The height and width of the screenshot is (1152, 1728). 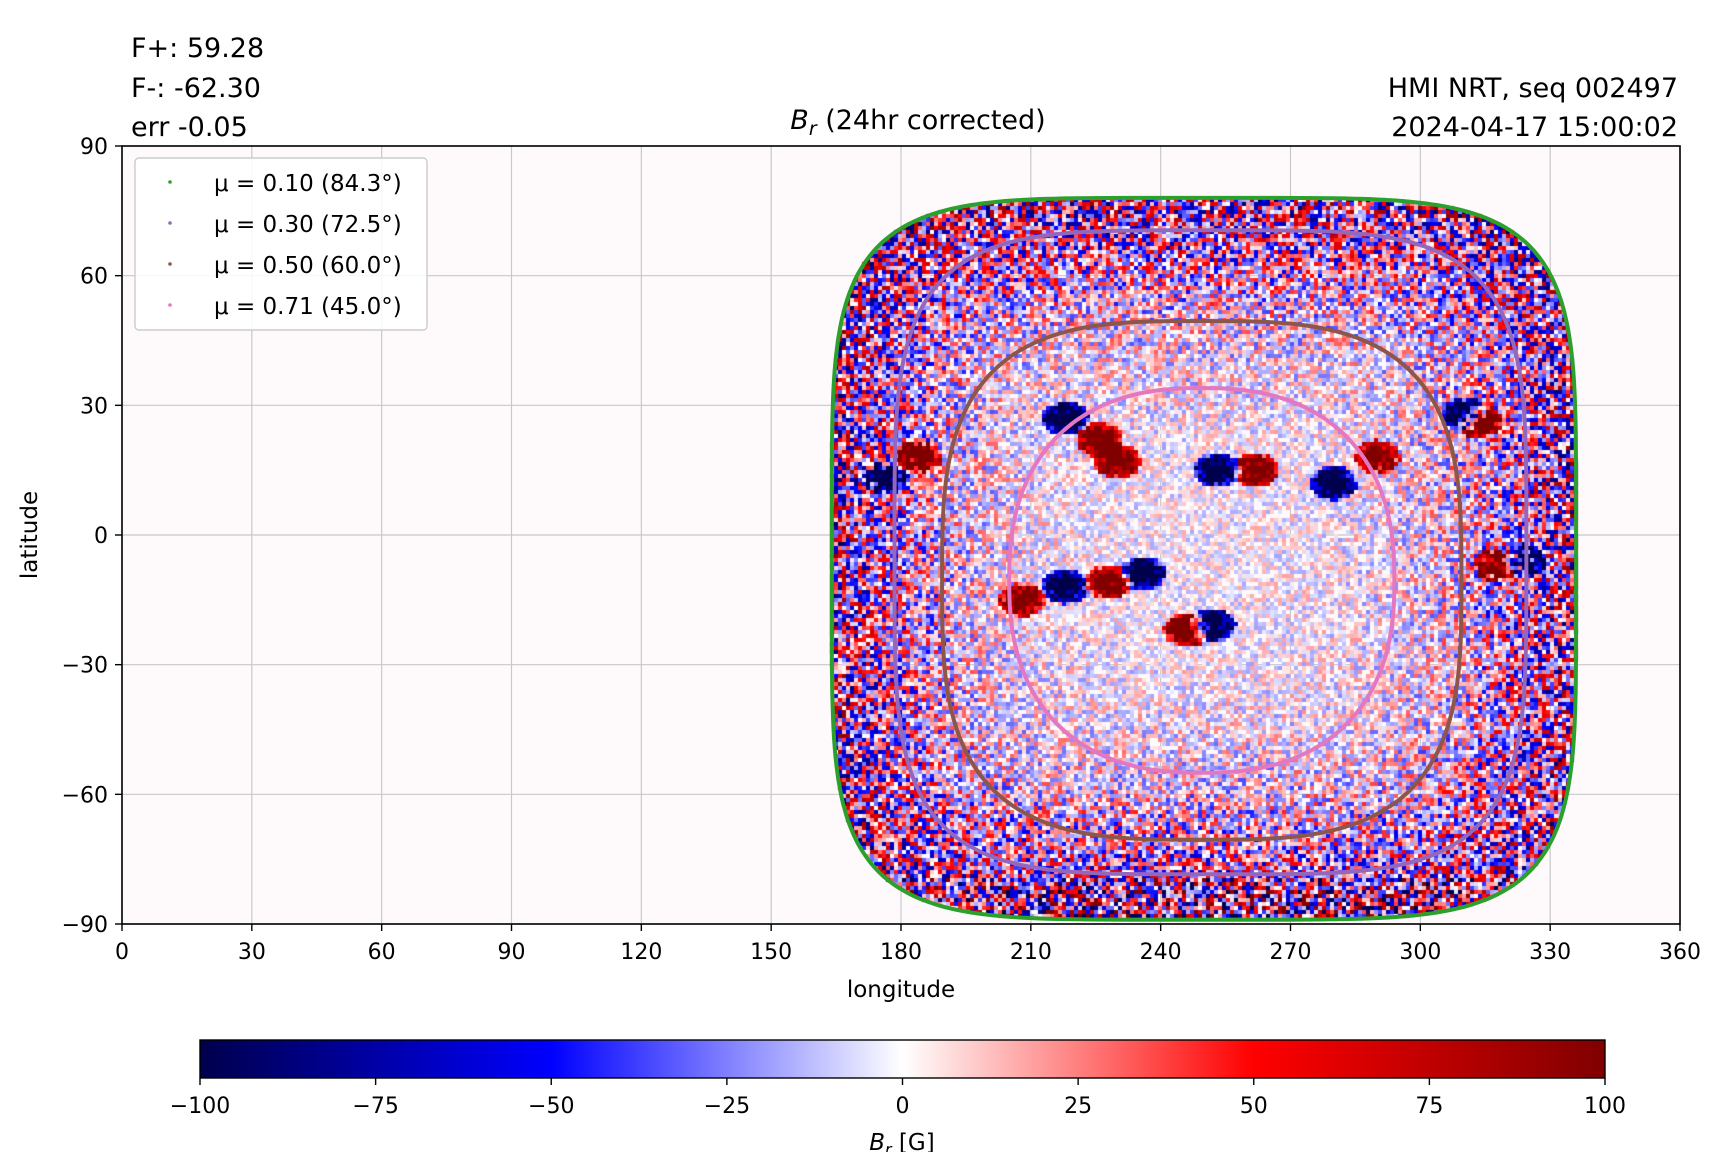 What do you see at coordinates (771, 952) in the screenshot?
I see `x-tick-label: 150` at bounding box center [771, 952].